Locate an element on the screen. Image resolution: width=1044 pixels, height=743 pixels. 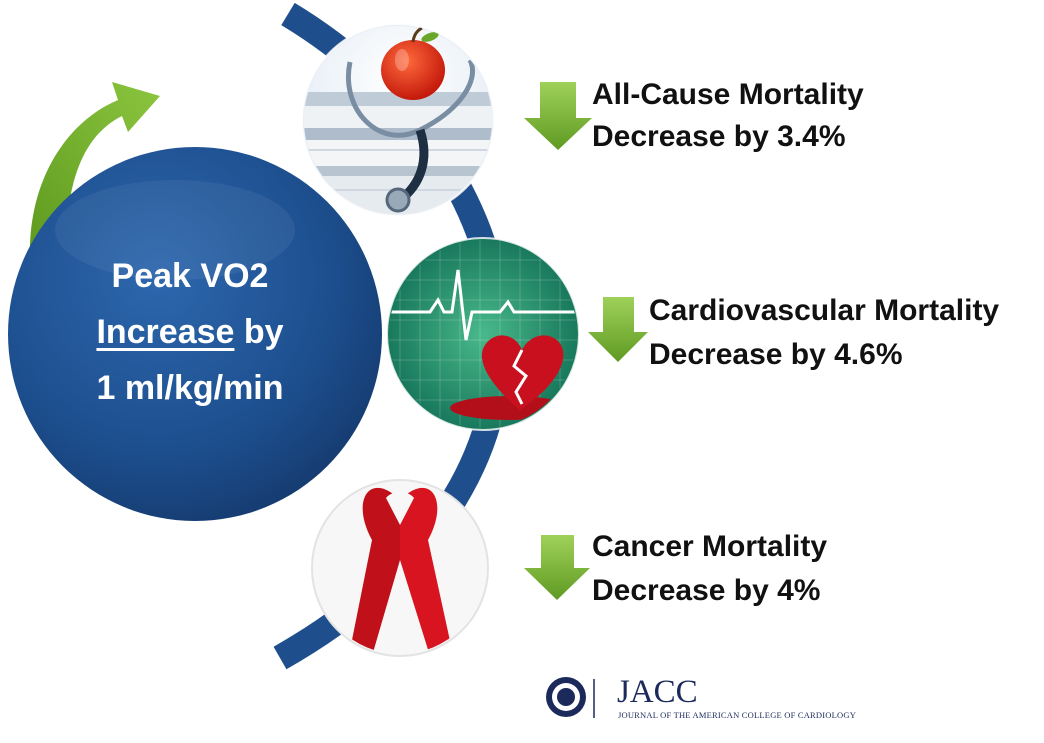
jacc-wordmark: JACC is located at coordinates (657, 692).